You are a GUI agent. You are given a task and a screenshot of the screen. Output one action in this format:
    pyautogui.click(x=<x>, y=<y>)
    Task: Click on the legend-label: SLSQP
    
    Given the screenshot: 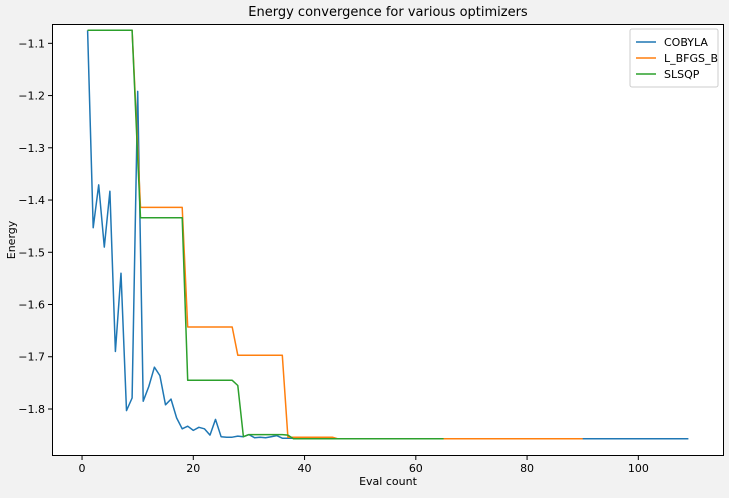 What is the action you would take?
    pyautogui.click(x=682, y=74)
    